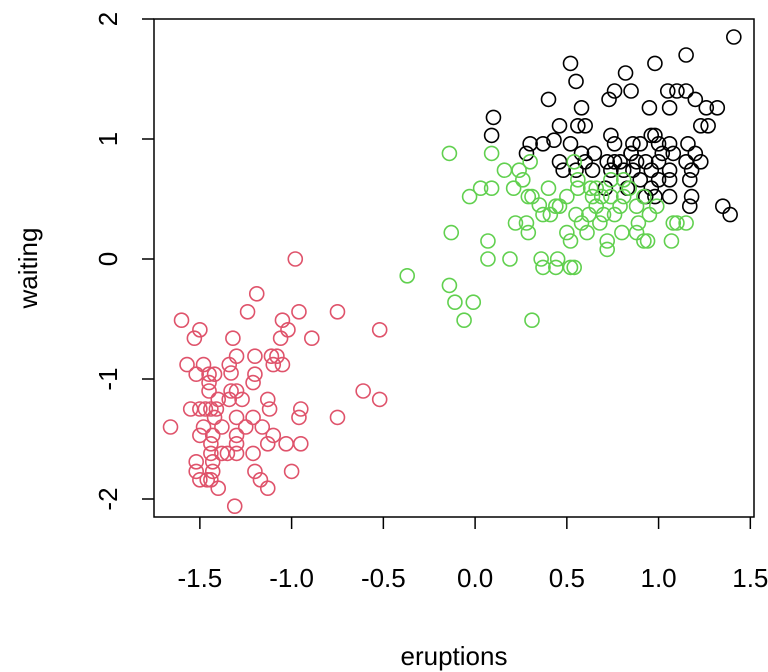 Image resolution: width=768 pixels, height=672 pixels. I want to click on x-tick-label: 1.5, so click(750, 578).